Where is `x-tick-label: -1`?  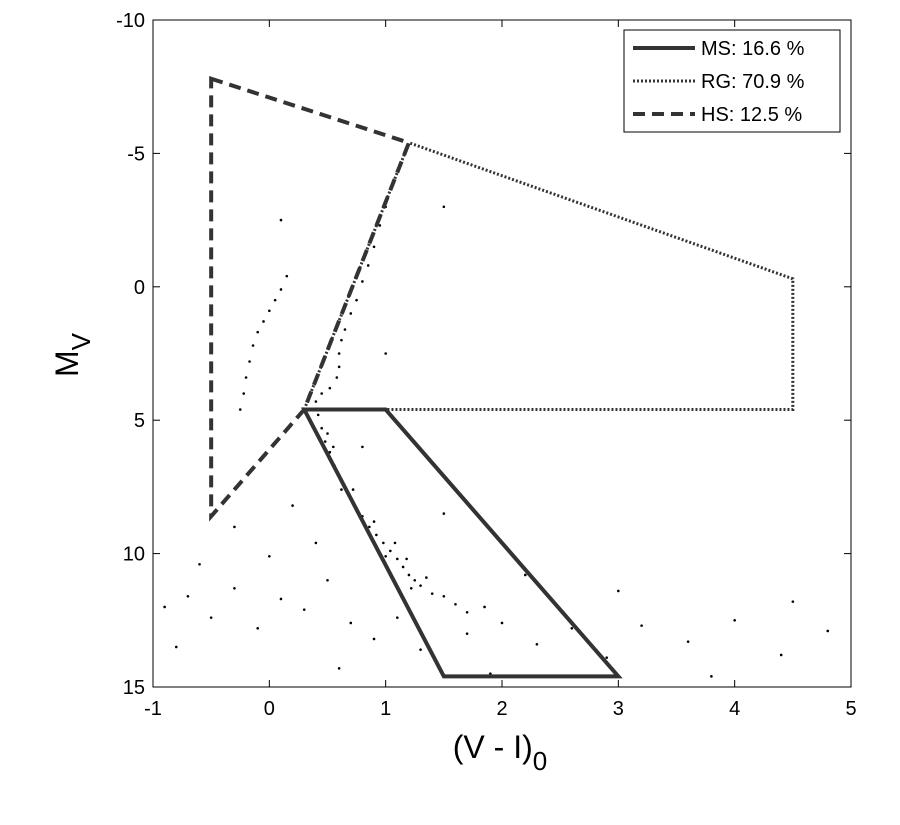 x-tick-label: -1 is located at coordinates (153, 709).